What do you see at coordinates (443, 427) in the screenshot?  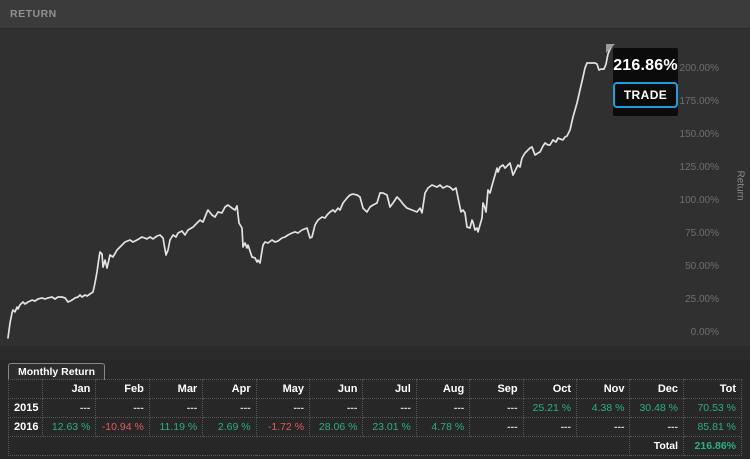 I see `cell-2016-Aug: 4.78 %` at bounding box center [443, 427].